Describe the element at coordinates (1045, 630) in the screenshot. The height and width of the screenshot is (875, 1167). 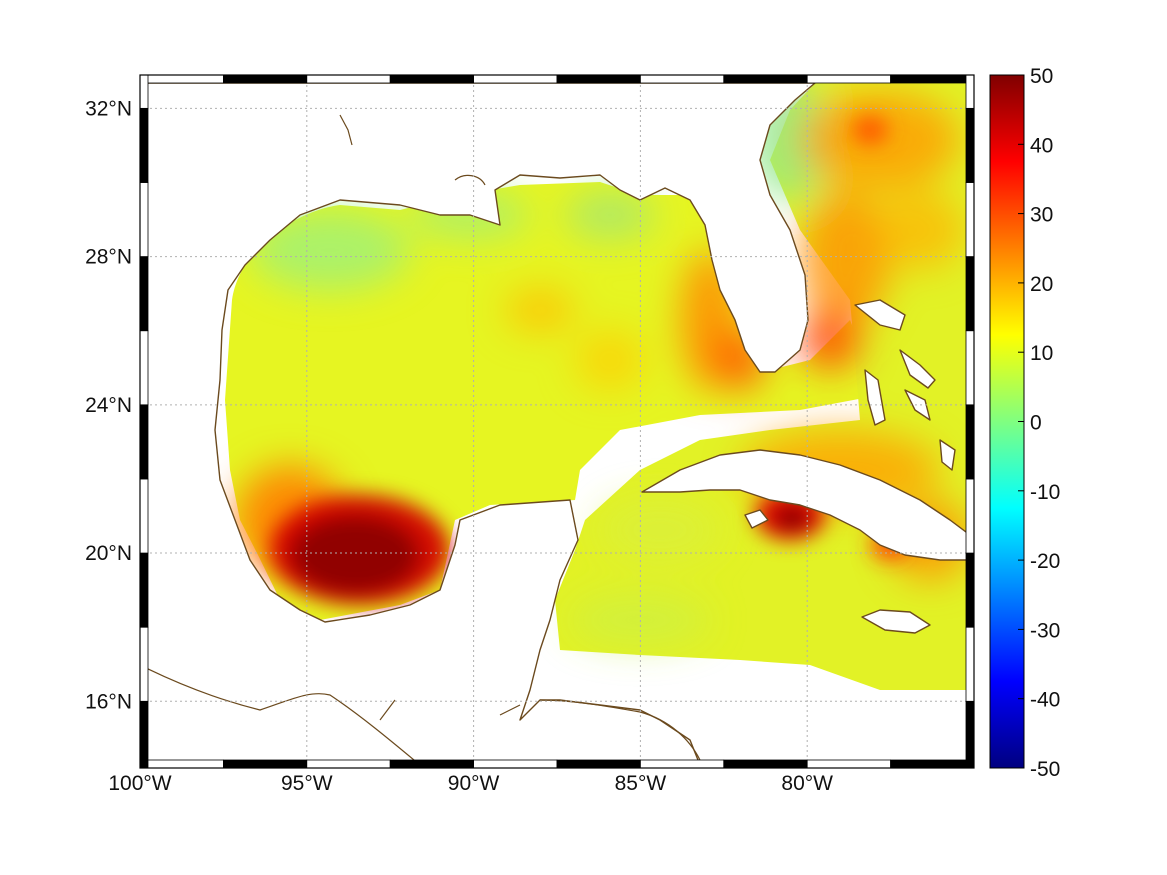
I see `colorbar-tick-label: -30` at that location.